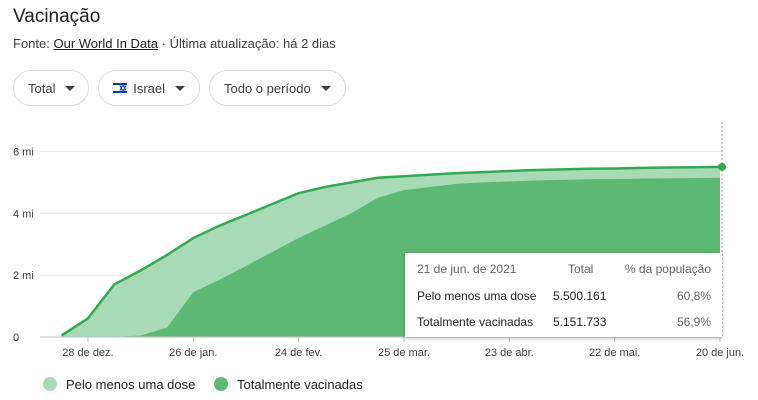 The height and width of the screenshot is (400, 758). Describe the element at coordinates (193, 353) in the screenshot. I see `x-tick-label: 26 de jan.` at that location.